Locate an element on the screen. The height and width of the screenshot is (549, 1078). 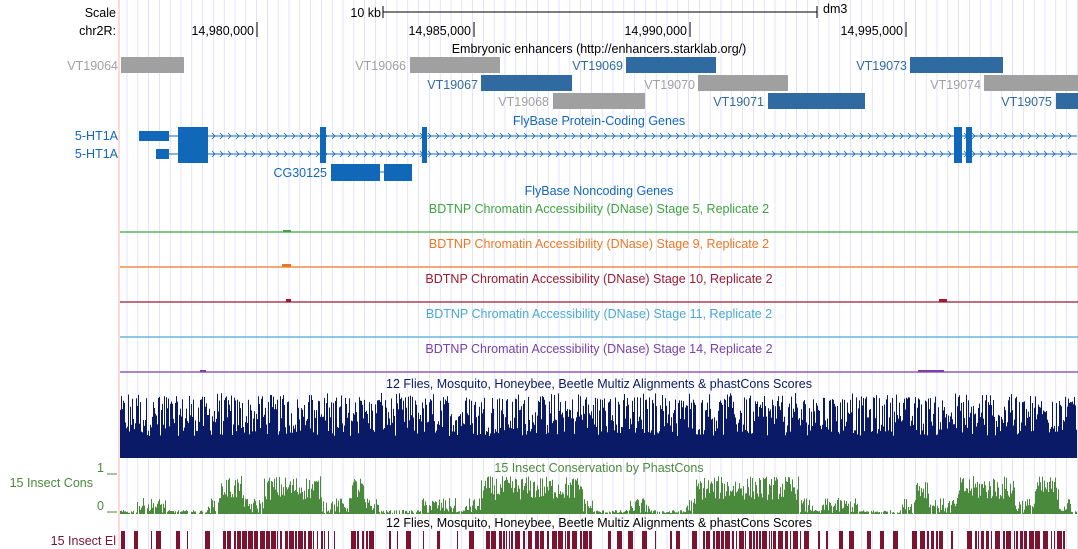
position-label: 14,985,000 is located at coordinates (439, 31).